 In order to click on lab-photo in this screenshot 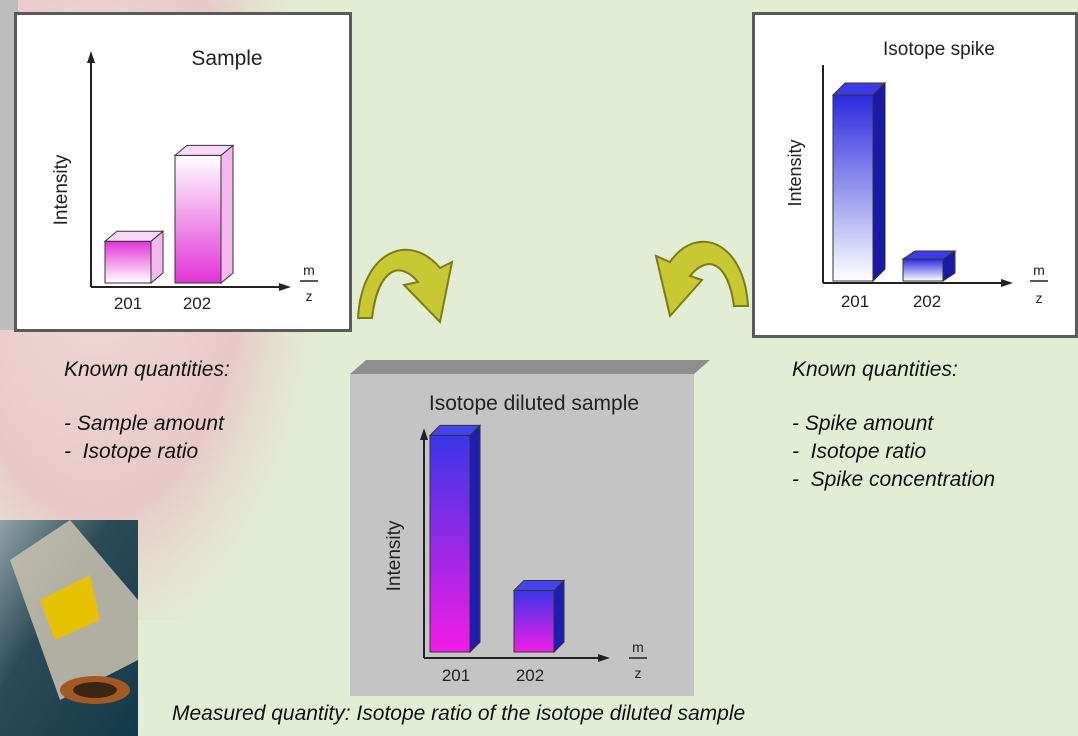, I will do `click(69, 628)`.